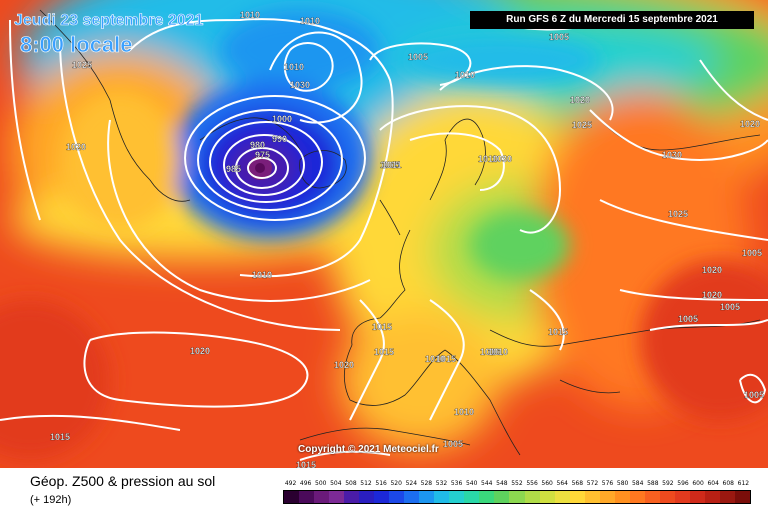 The height and width of the screenshot is (512, 768). What do you see at coordinates (471, 483) in the screenshot?
I see `scale-label: 540` at bounding box center [471, 483].